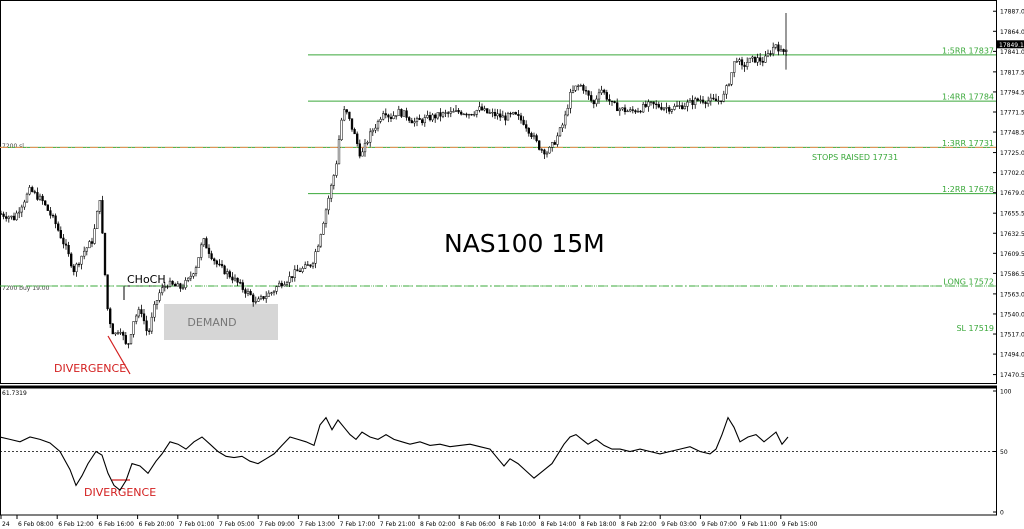 The height and width of the screenshot is (529, 1024). What do you see at coordinates (1012, 375) in the screenshot?
I see `price-tick-label: 17470.5` at bounding box center [1012, 375].